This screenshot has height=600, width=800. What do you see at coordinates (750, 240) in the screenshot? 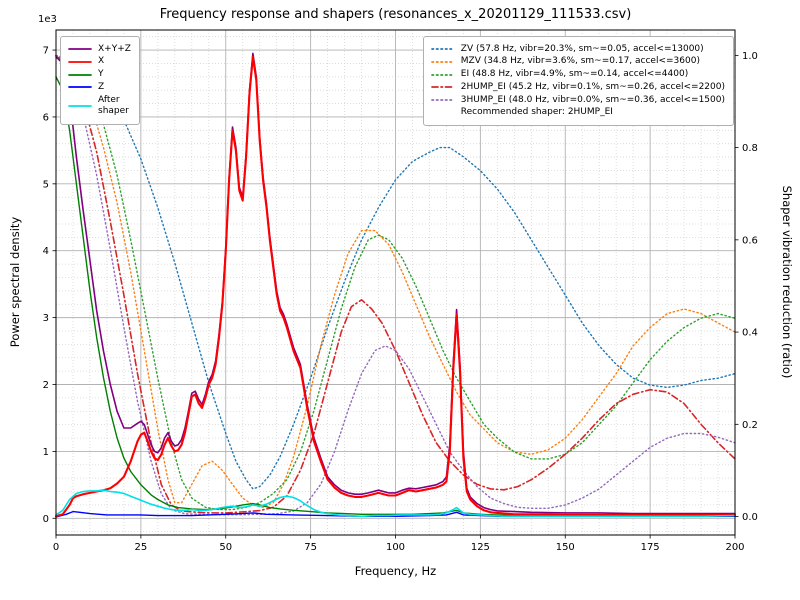
I see `y-right-tick-label: 0.6` at bounding box center [750, 240].